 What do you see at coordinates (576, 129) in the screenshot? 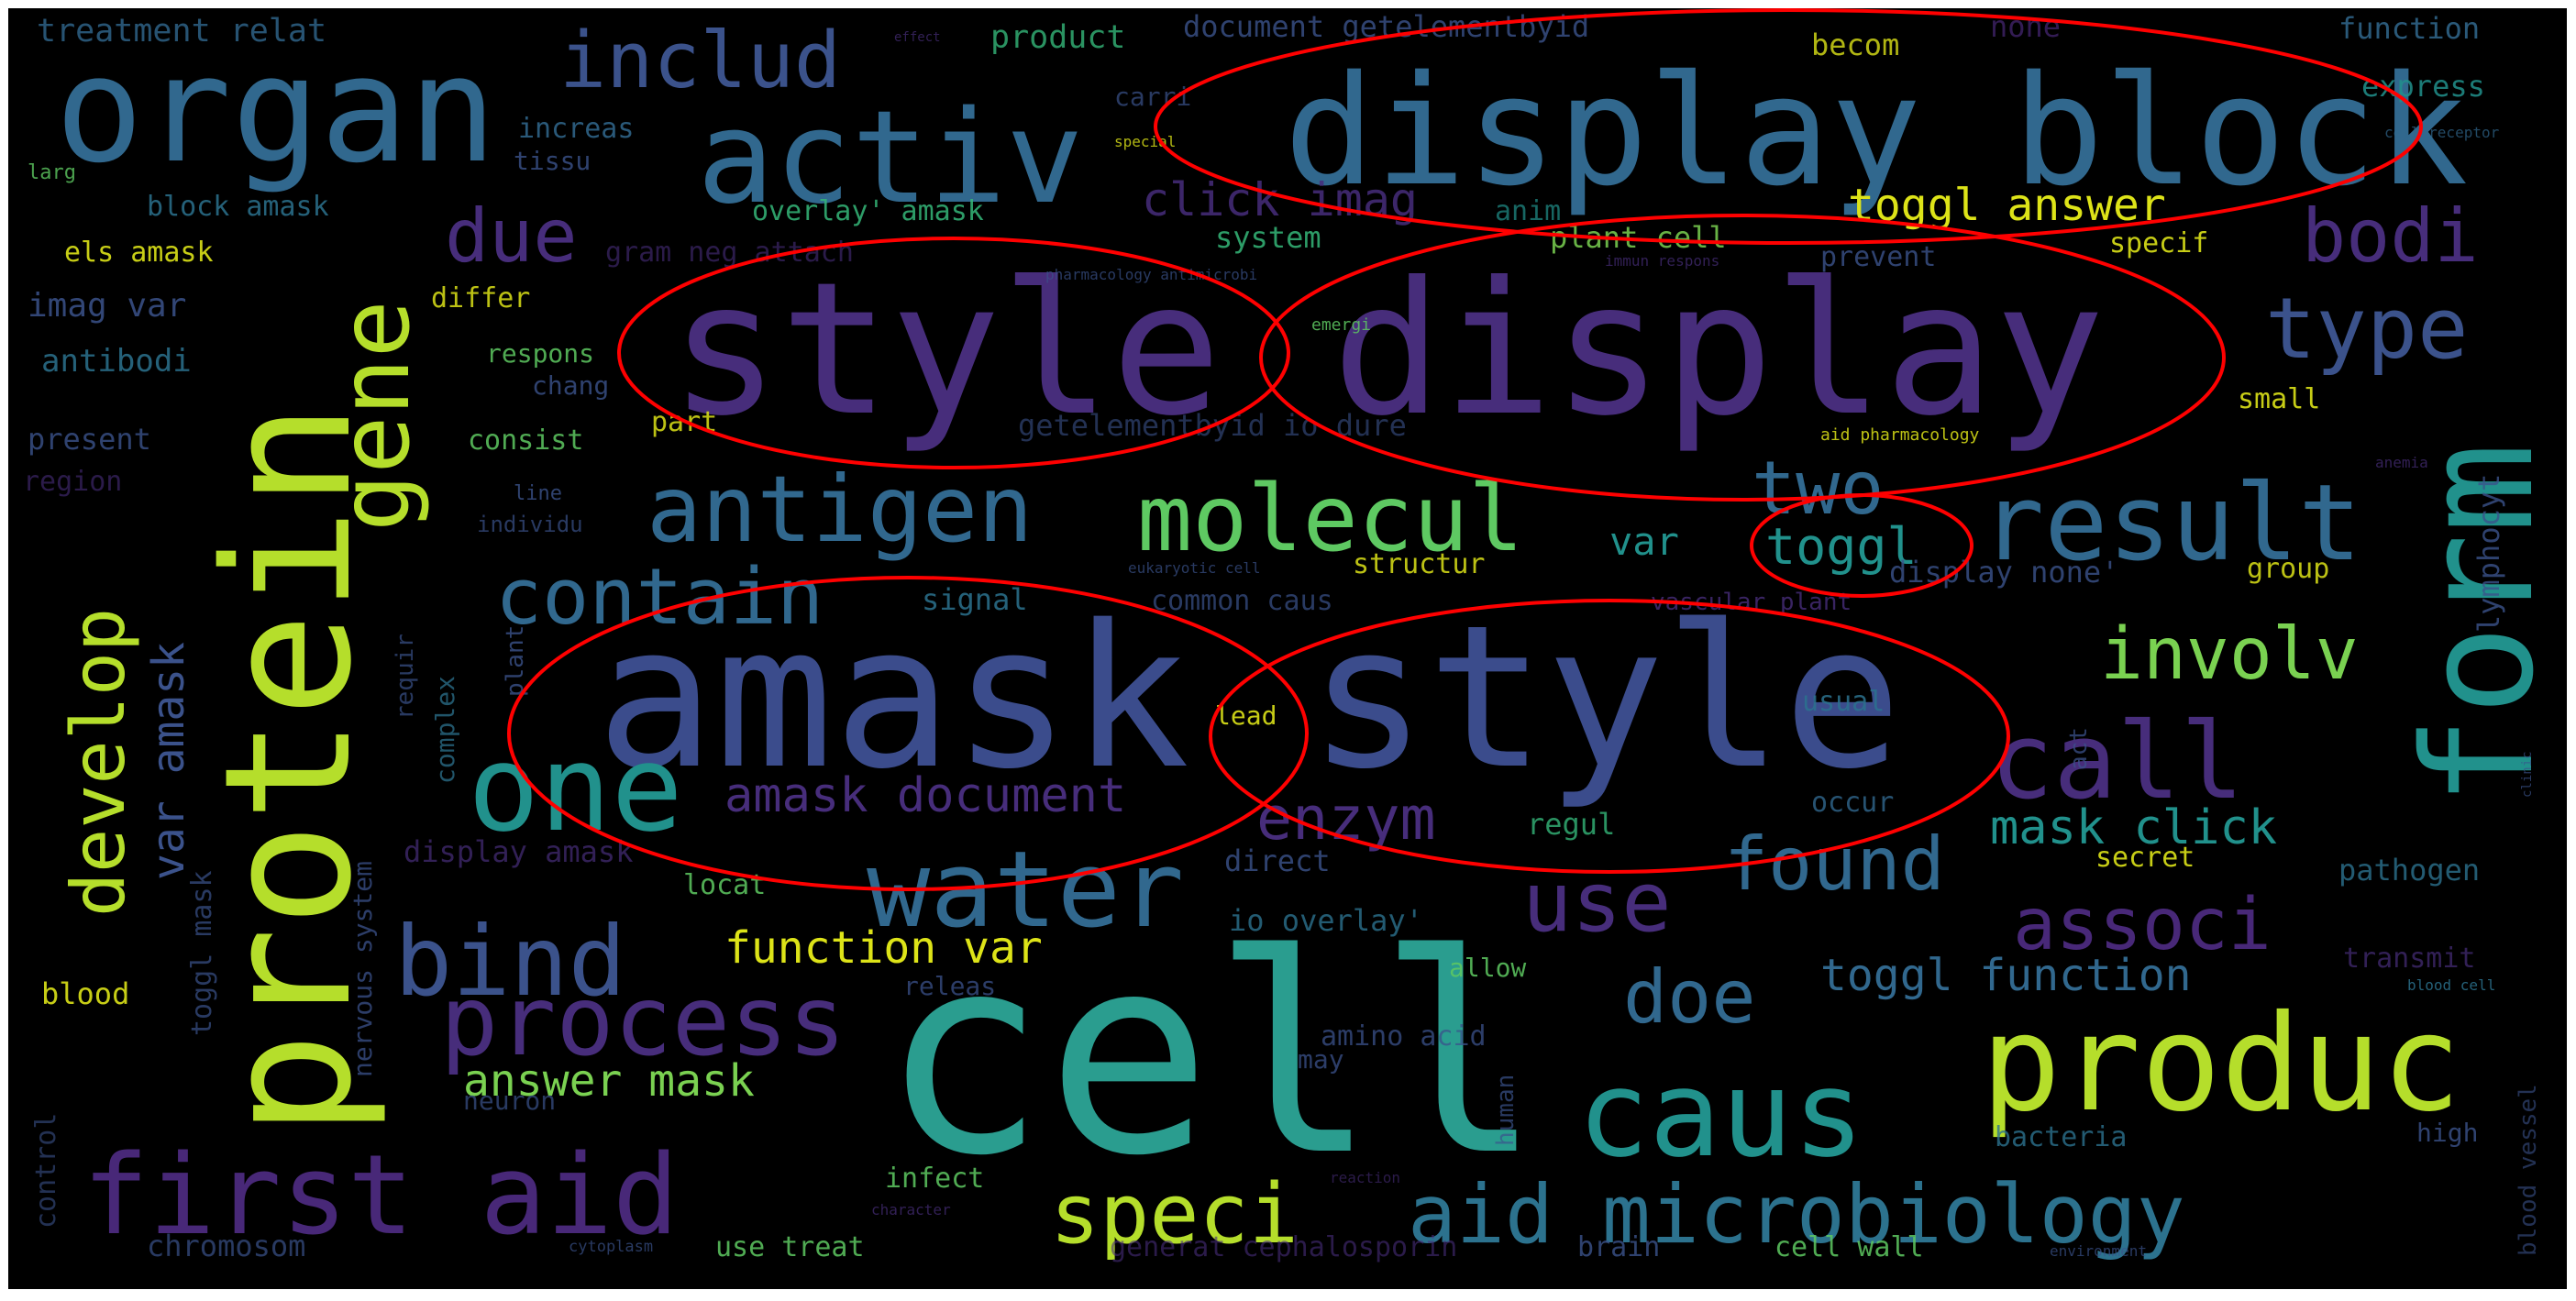
I see `cloud-word: increas` at bounding box center [576, 129].